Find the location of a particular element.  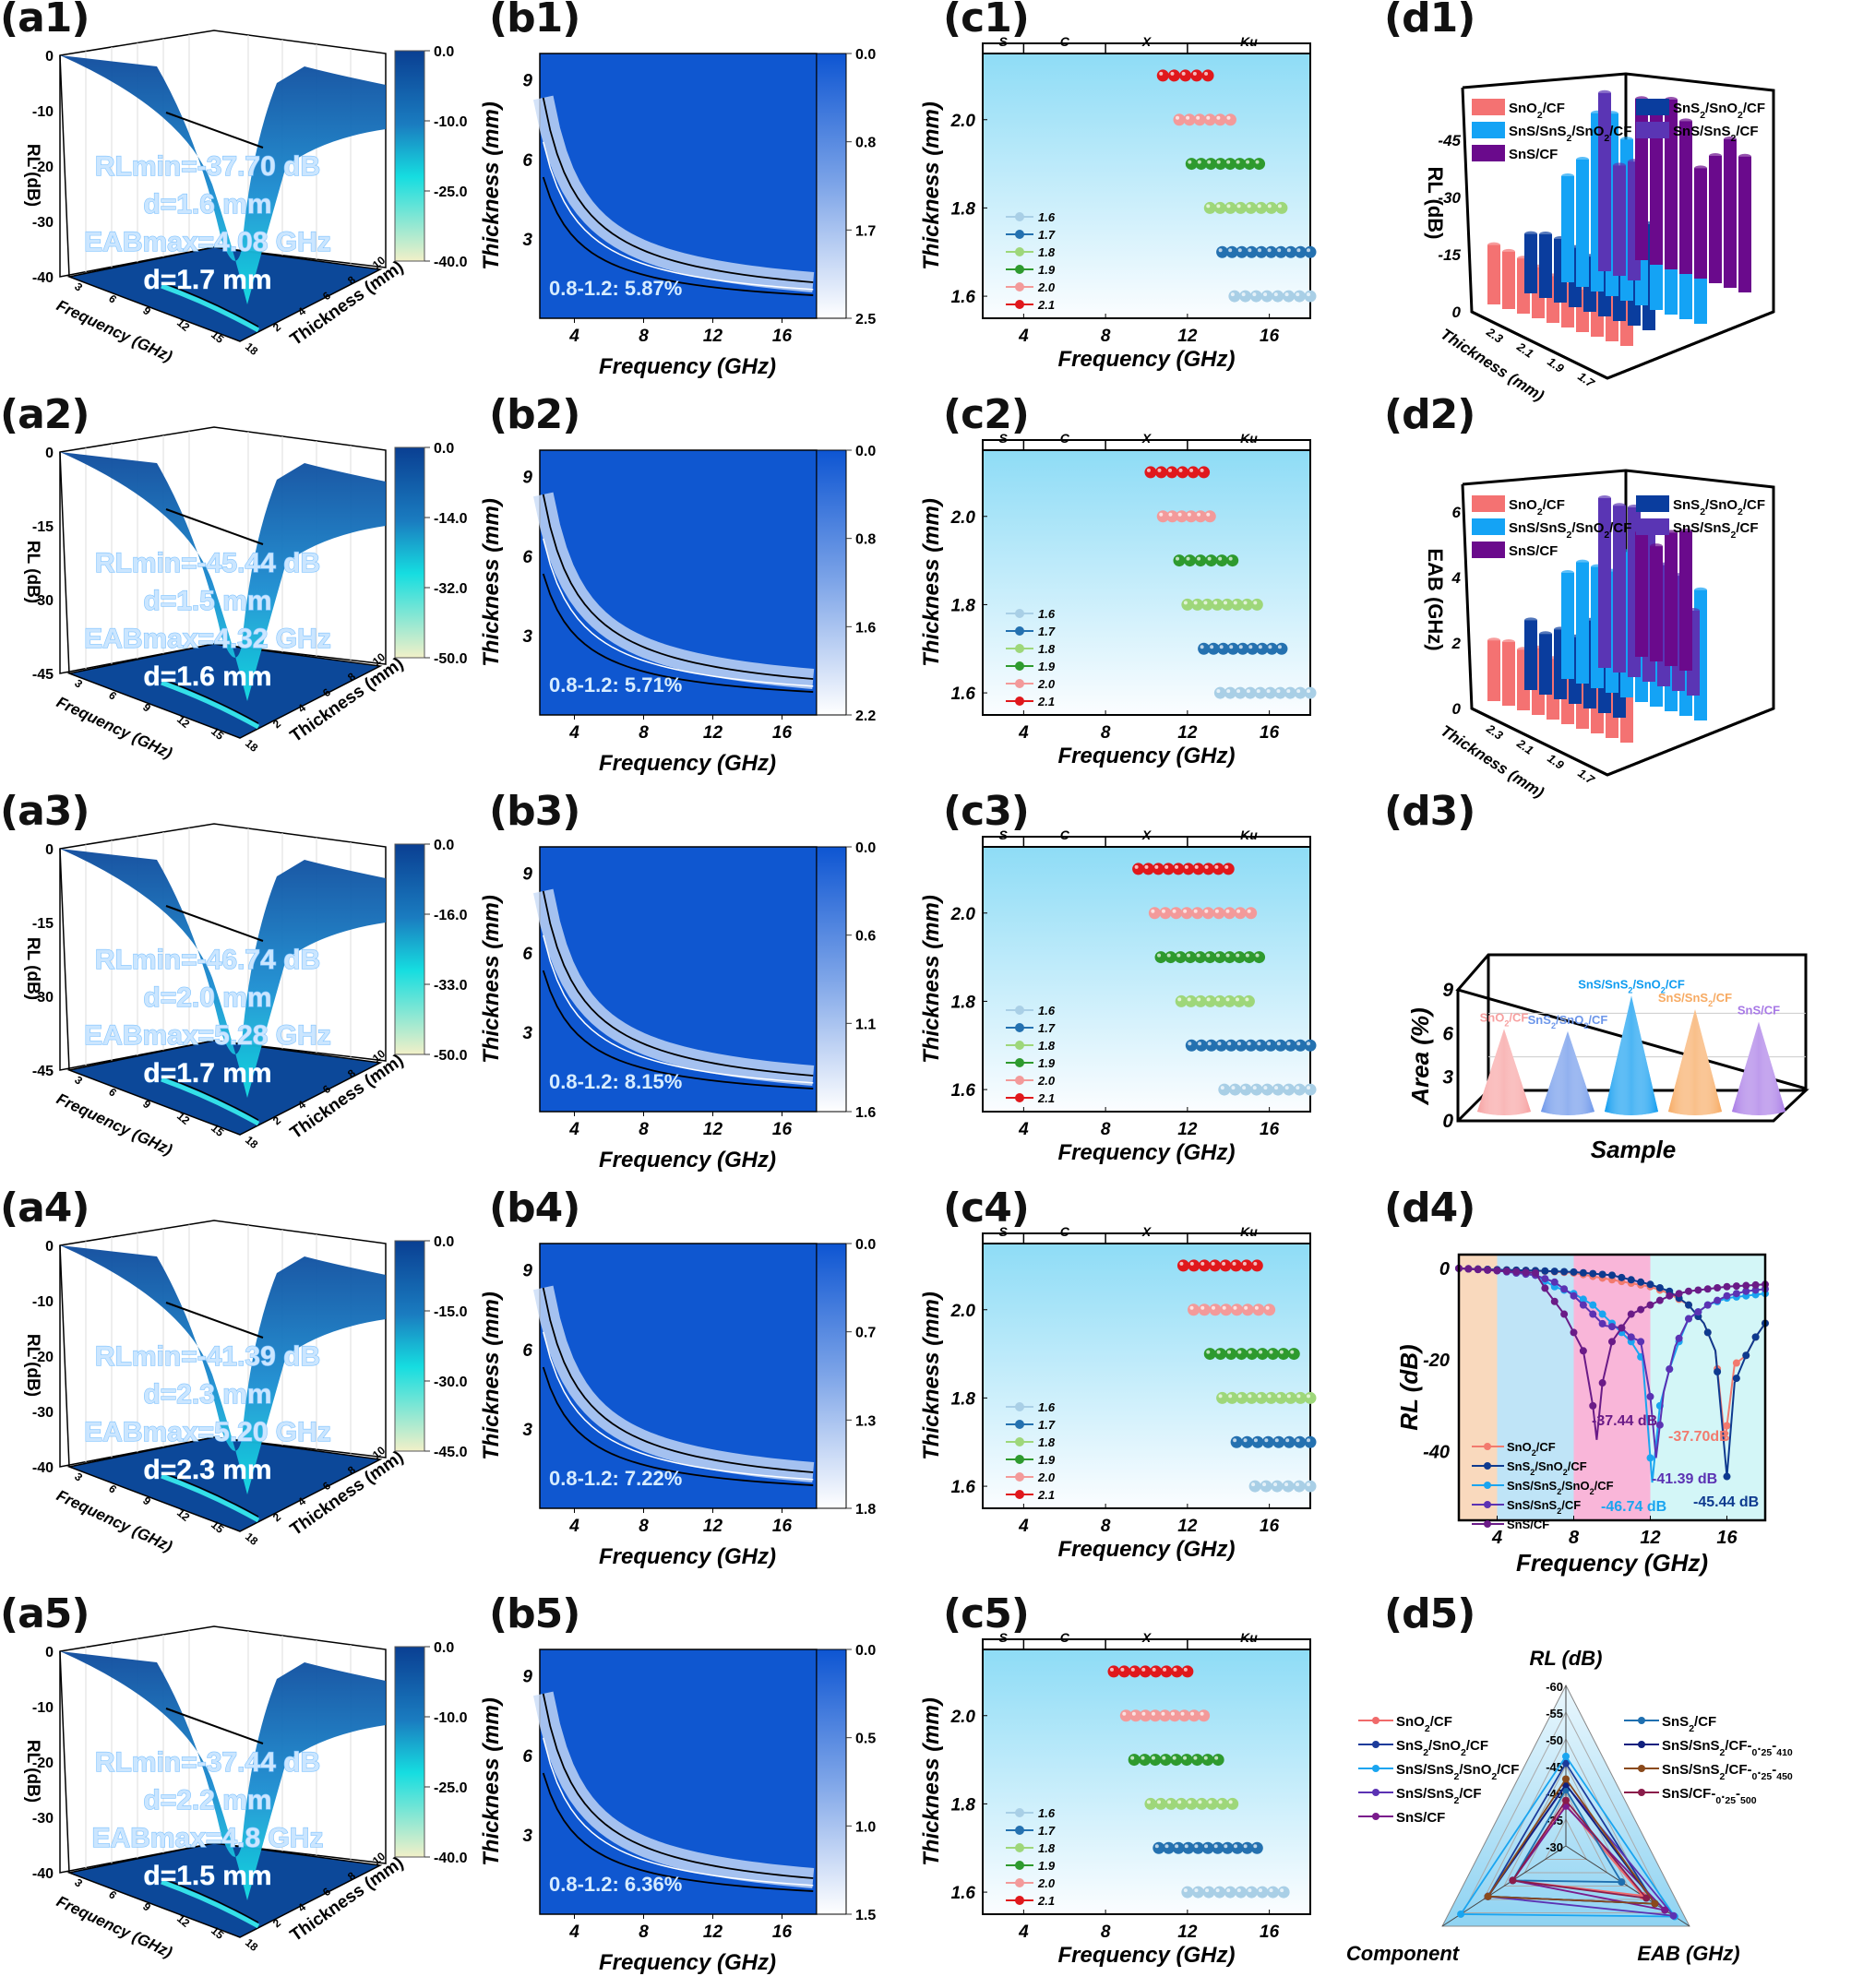

annotation-line: d=1.5 mm is located at coordinates (207, 1876).